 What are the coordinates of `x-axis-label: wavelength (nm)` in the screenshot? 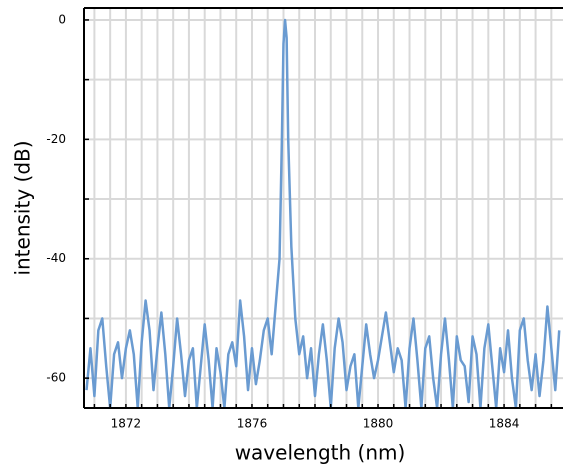 It's located at (320, 453).